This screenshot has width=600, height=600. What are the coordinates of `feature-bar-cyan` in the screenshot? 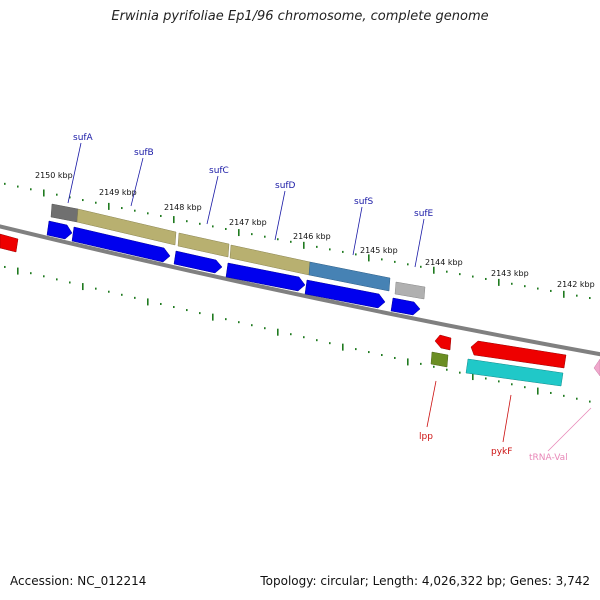 It's located at (514, 372).